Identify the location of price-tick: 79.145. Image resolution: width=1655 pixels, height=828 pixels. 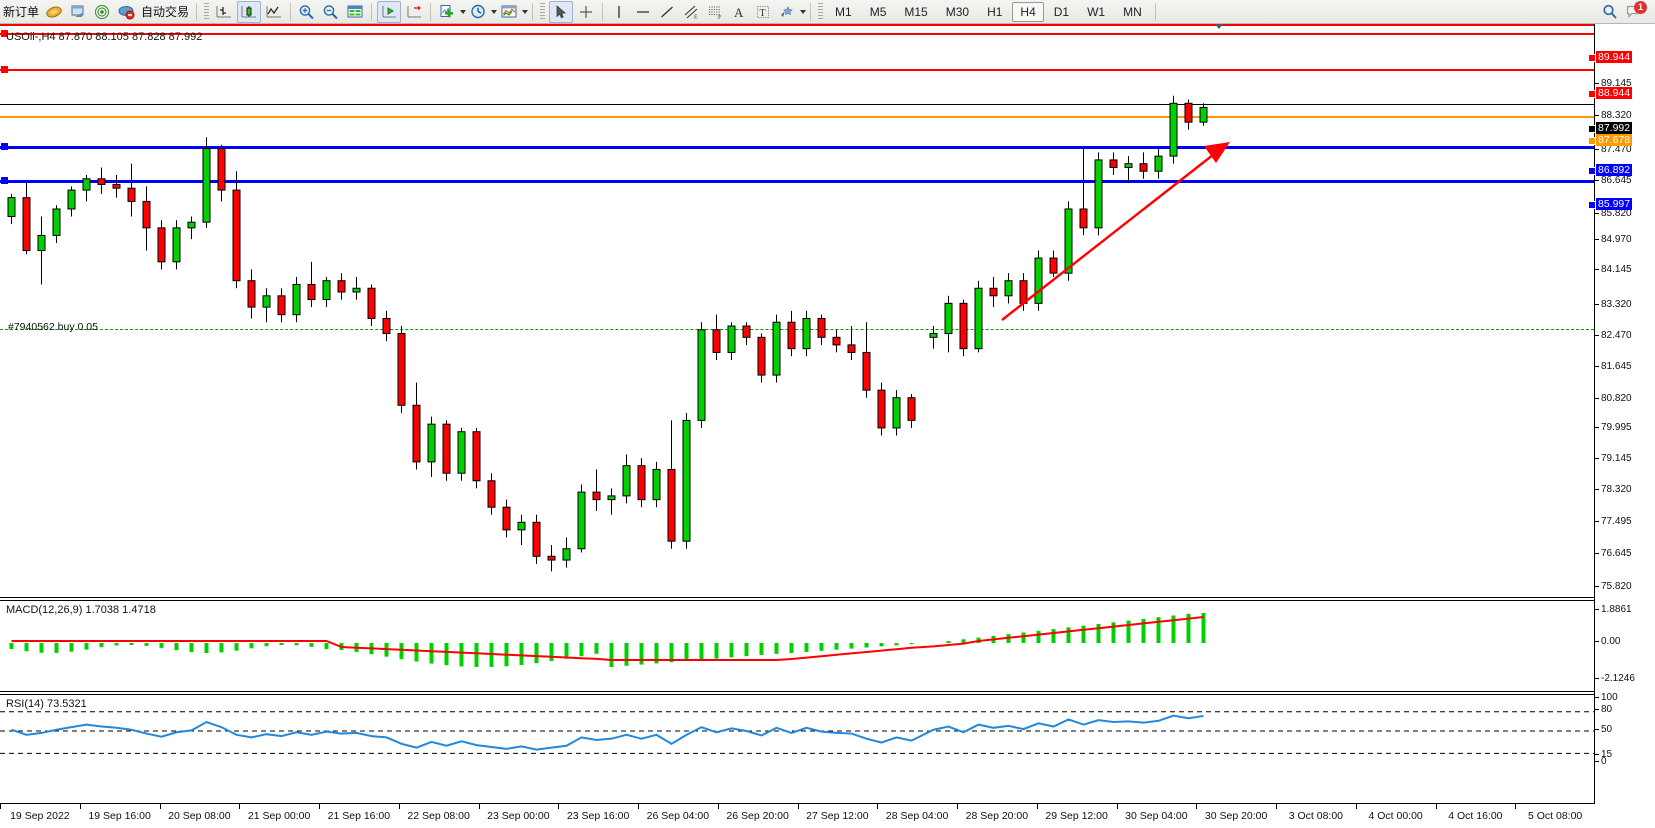
(1613, 458).